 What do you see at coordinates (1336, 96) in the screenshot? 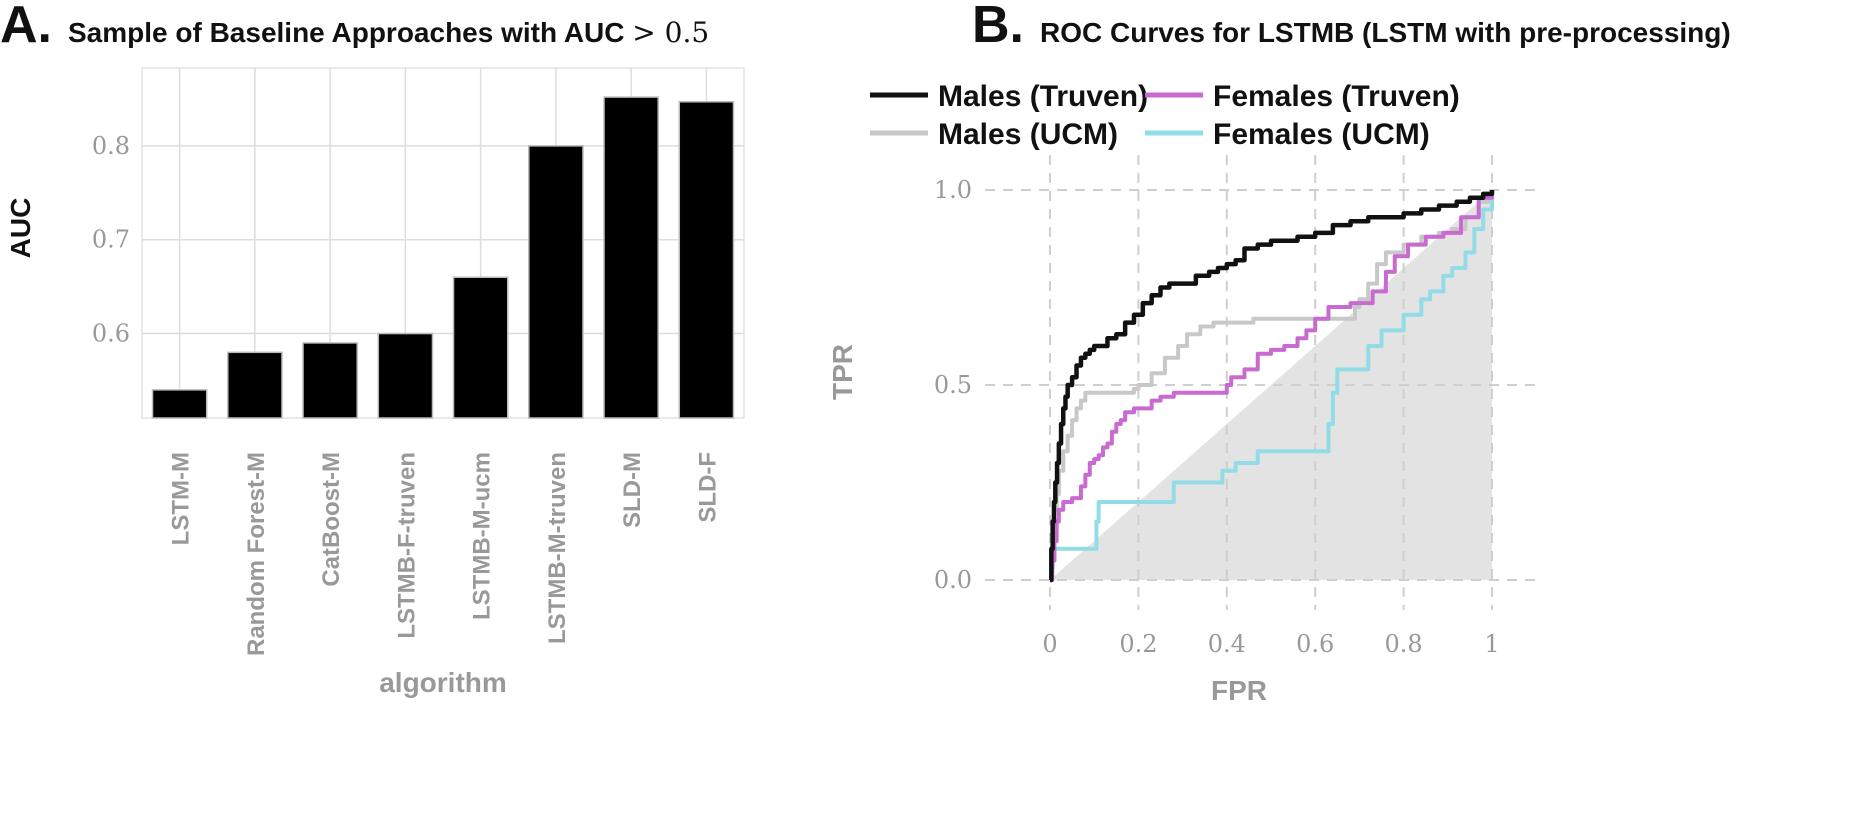
I see `legend-label: Females (Truven)` at bounding box center [1336, 96].